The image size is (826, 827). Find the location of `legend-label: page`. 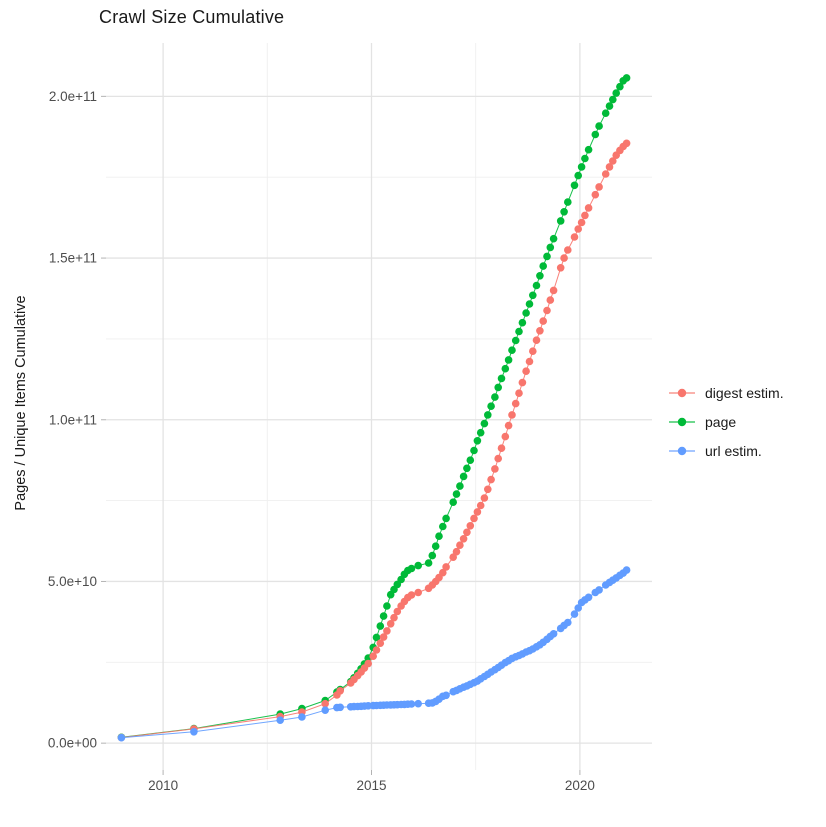

legend-label: page is located at coordinates (721, 421).